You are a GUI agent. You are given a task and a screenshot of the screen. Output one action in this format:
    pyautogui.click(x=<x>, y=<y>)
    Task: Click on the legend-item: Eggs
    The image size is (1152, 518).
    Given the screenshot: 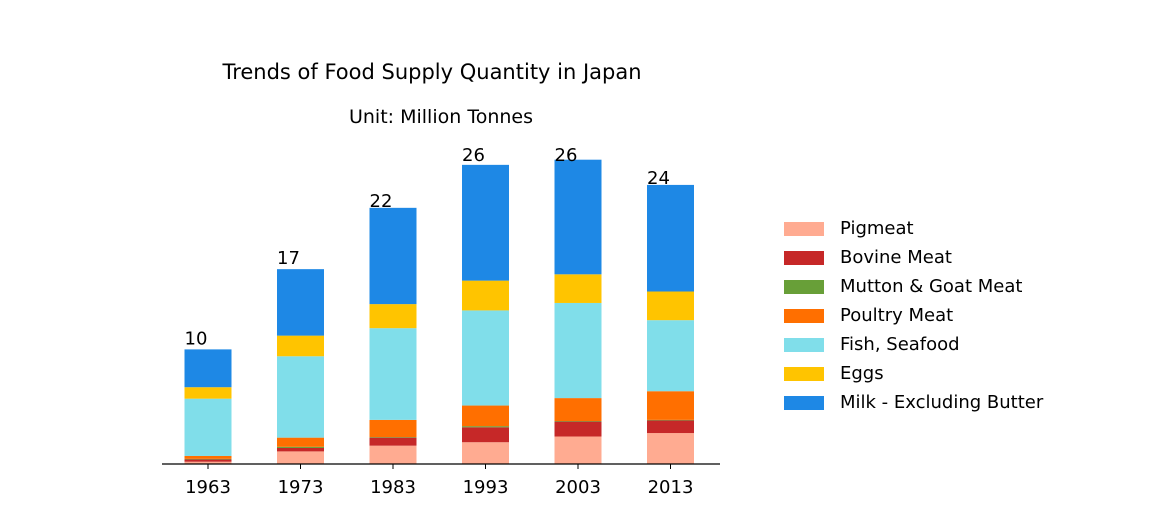 What is the action you would take?
    pyautogui.click(x=913, y=373)
    